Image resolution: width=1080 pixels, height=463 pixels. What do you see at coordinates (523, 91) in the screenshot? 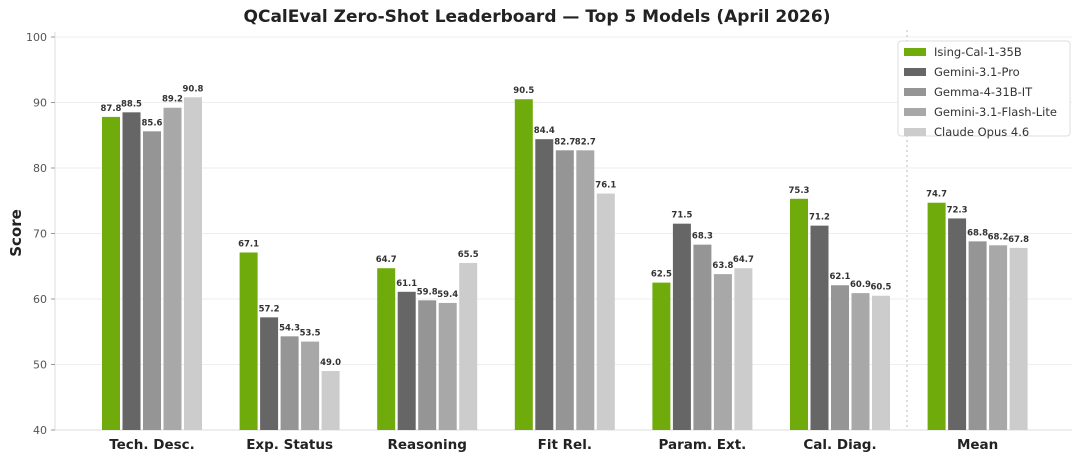
I see `data-label: 90.5` at bounding box center [523, 91].